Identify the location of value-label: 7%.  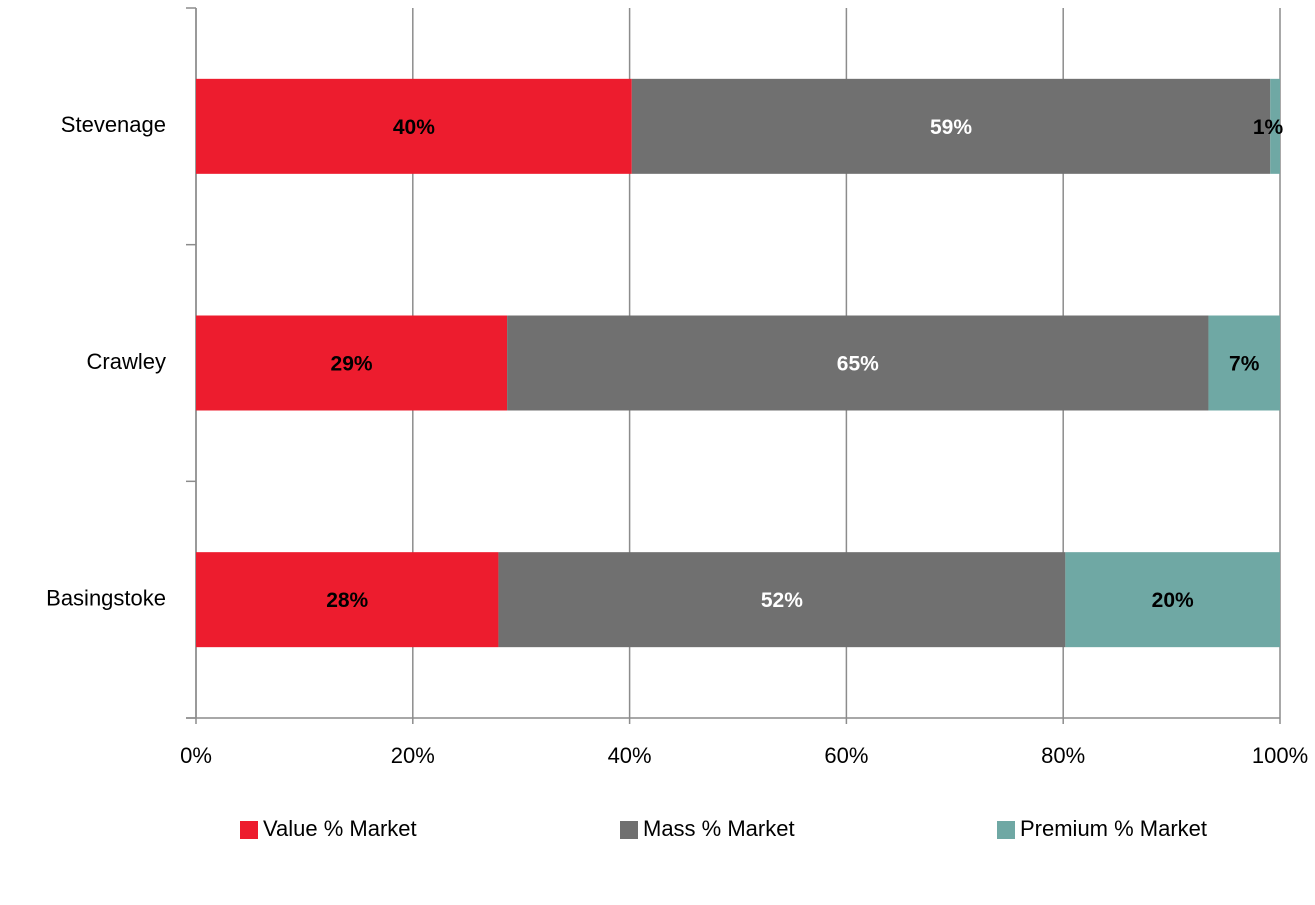
(1244, 364).